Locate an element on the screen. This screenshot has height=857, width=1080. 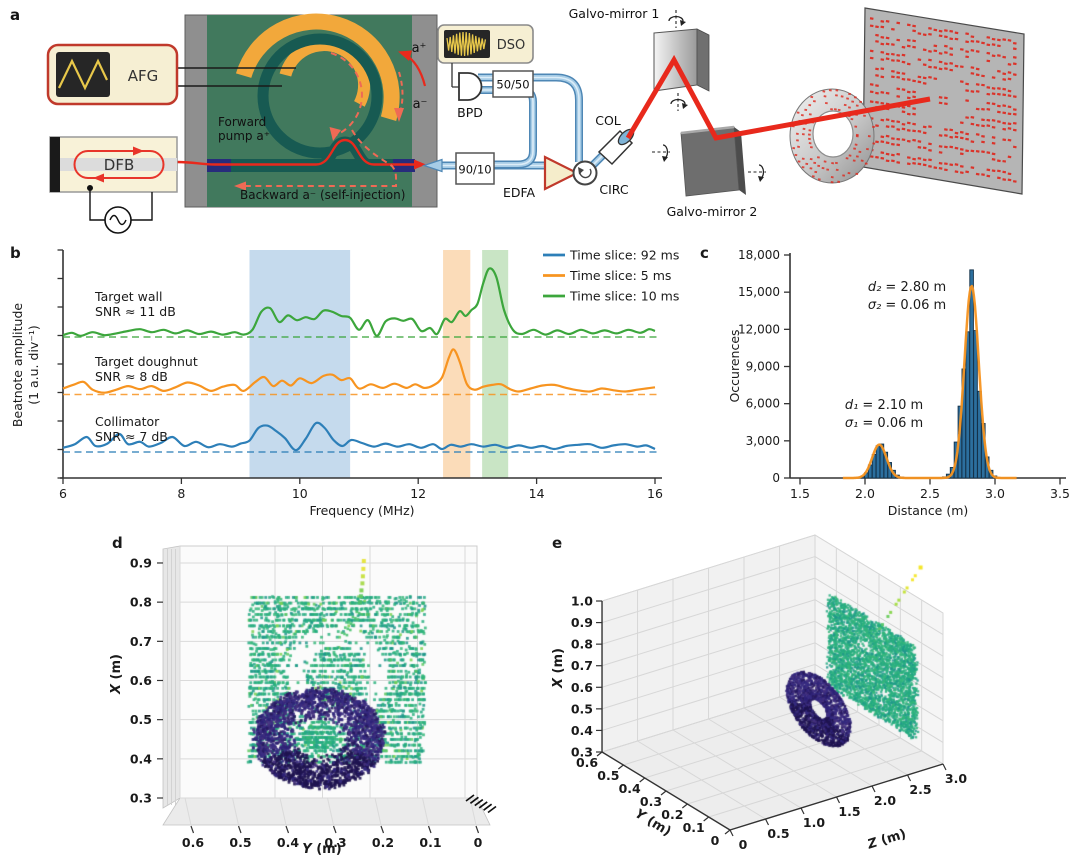
galvo1-rotation-bottom-icon is located at coordinates (679, 102).